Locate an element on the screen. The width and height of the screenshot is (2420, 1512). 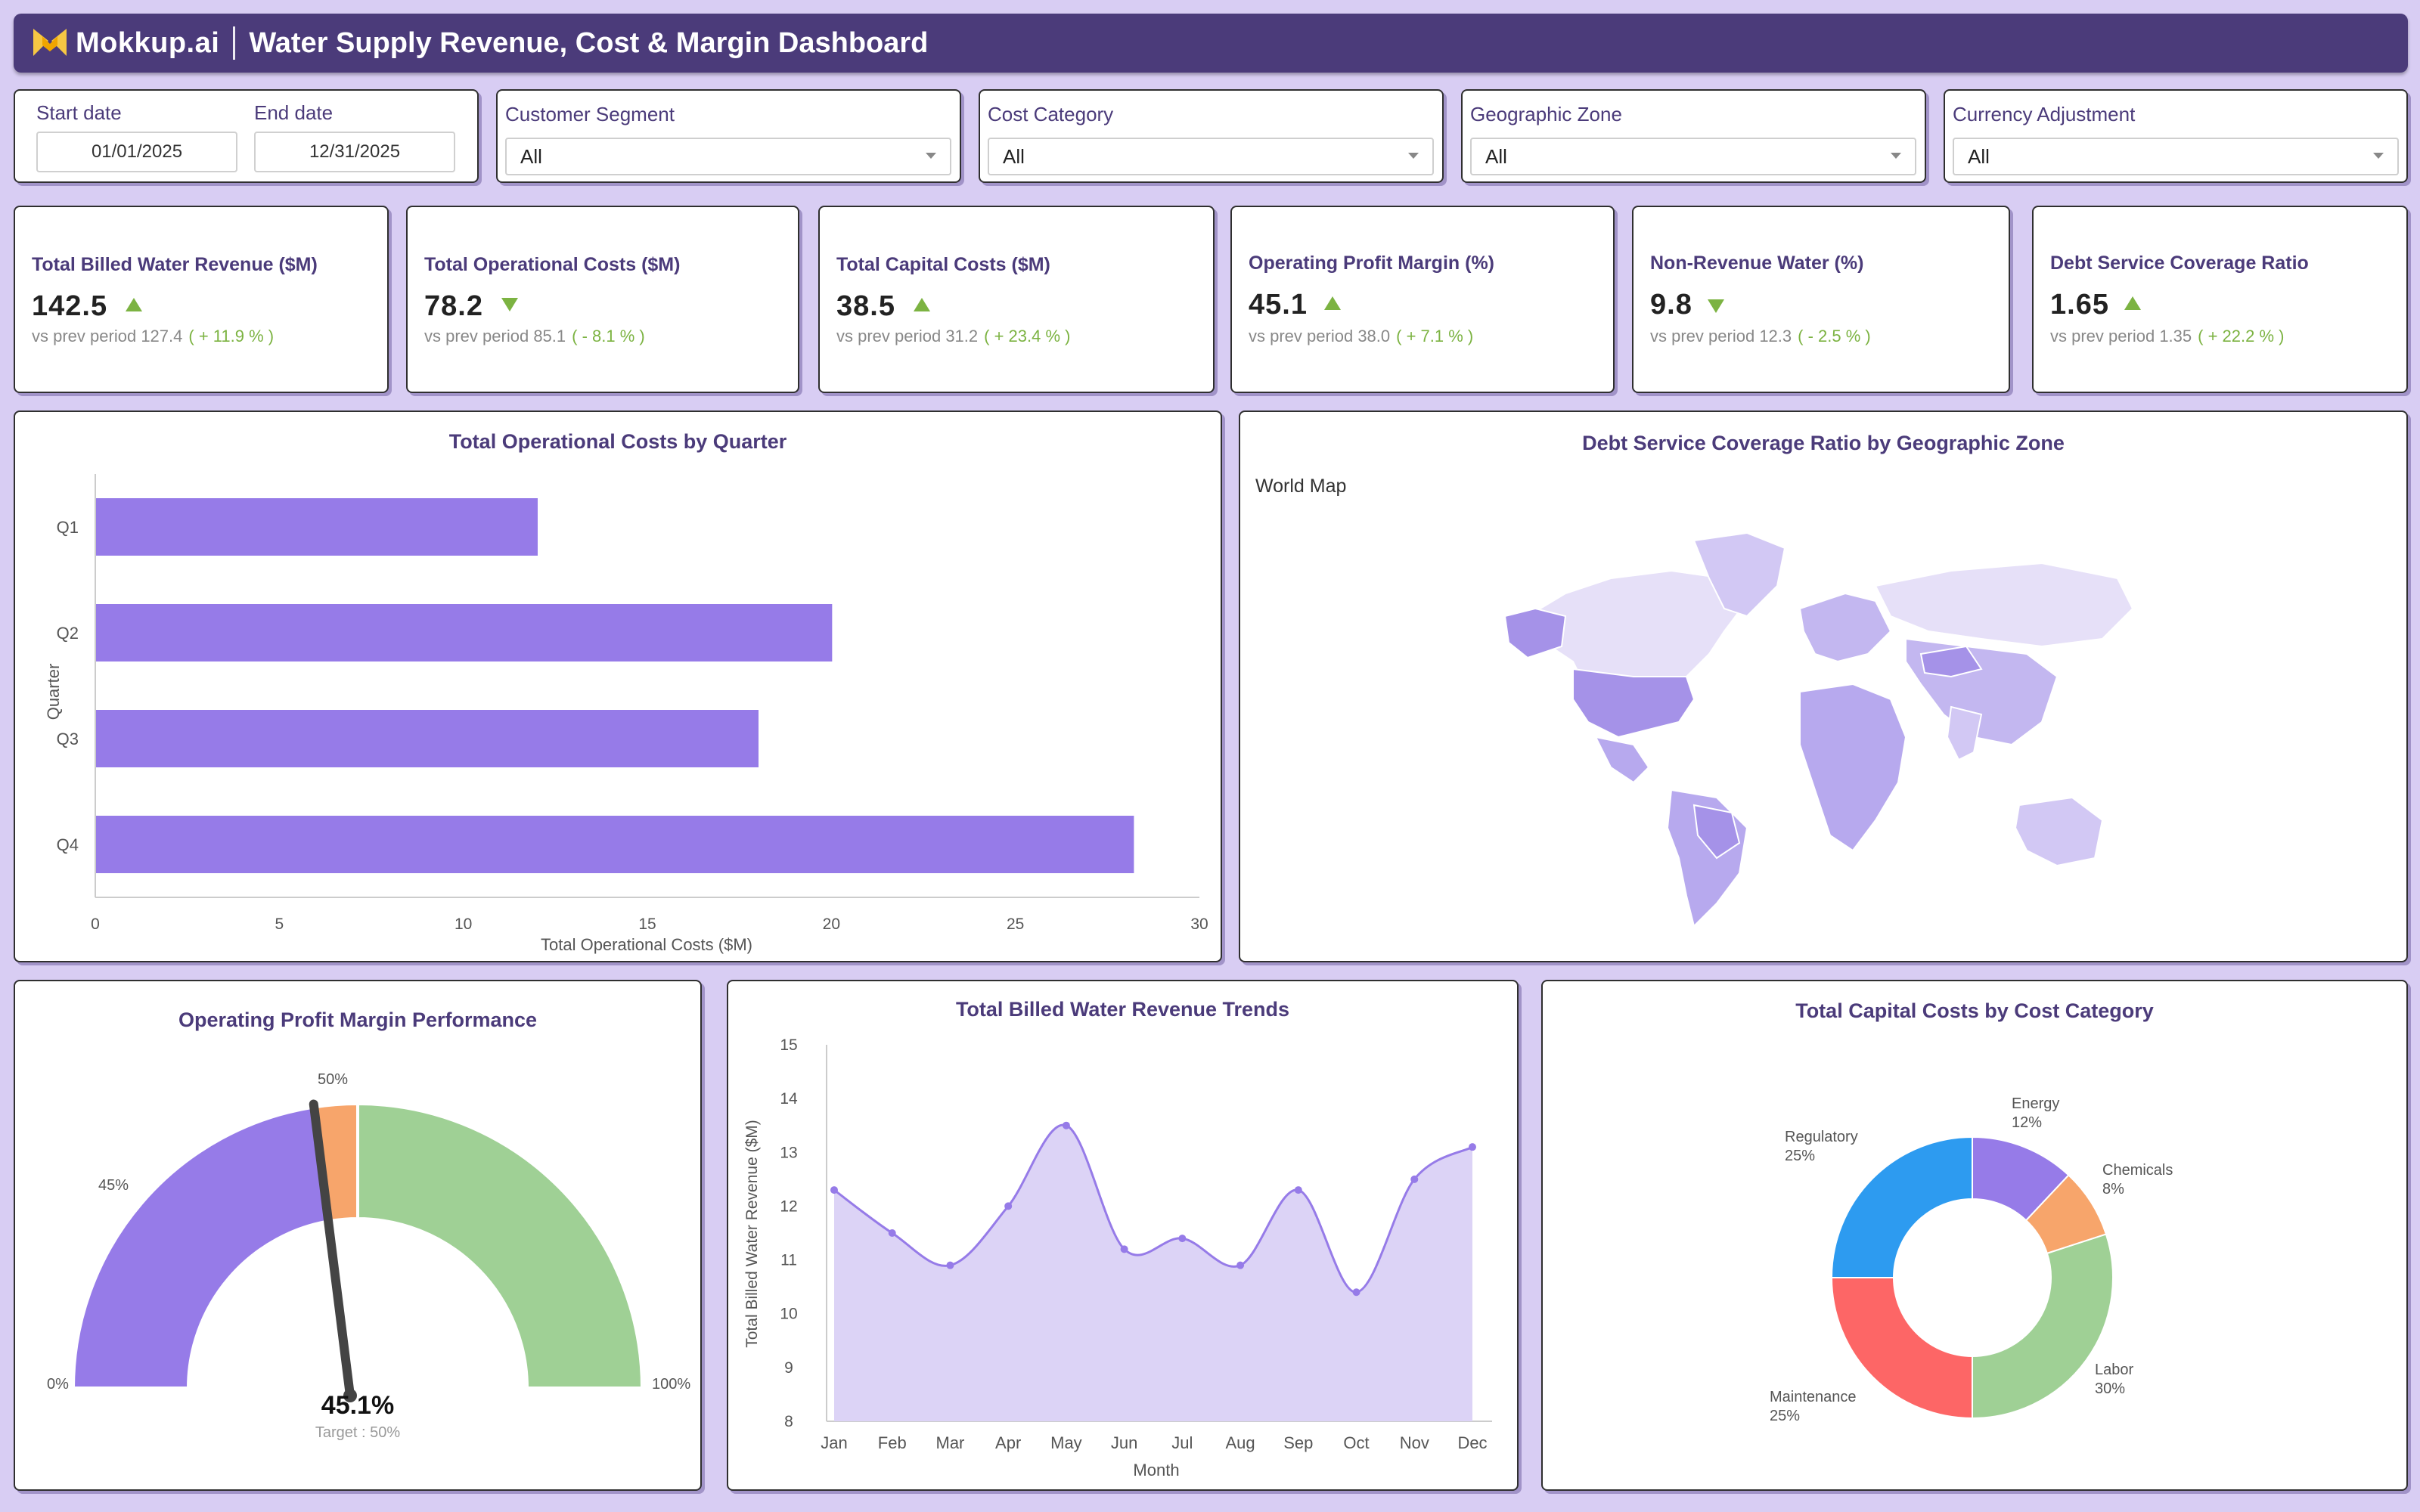
slice-maintenance is located at coordinates (1901, 1348).